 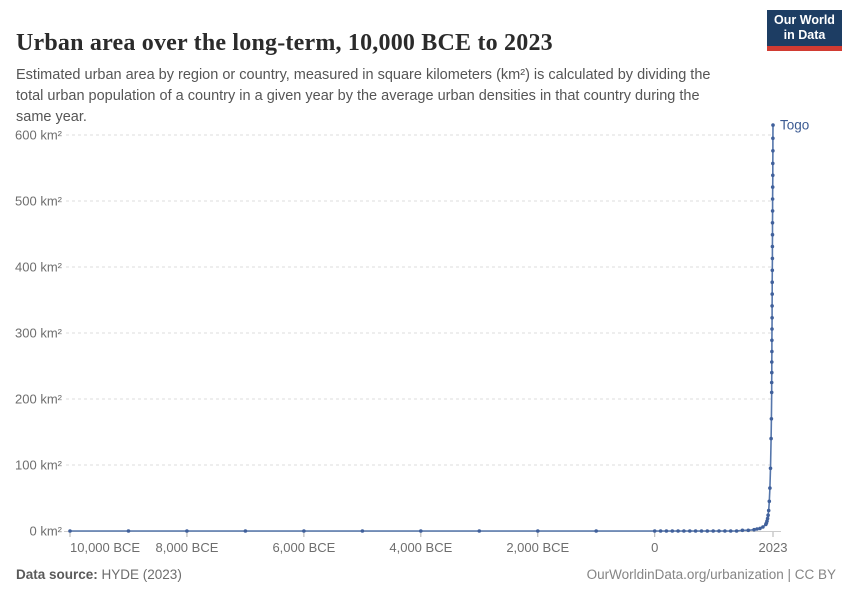 I want to click on y-axis-tick-label: 300 km², so click(x=39, y=333).